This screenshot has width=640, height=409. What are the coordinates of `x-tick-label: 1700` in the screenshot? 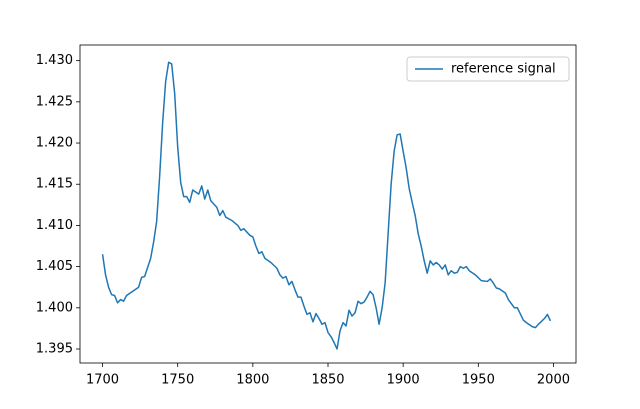 It's located at (102, 380).